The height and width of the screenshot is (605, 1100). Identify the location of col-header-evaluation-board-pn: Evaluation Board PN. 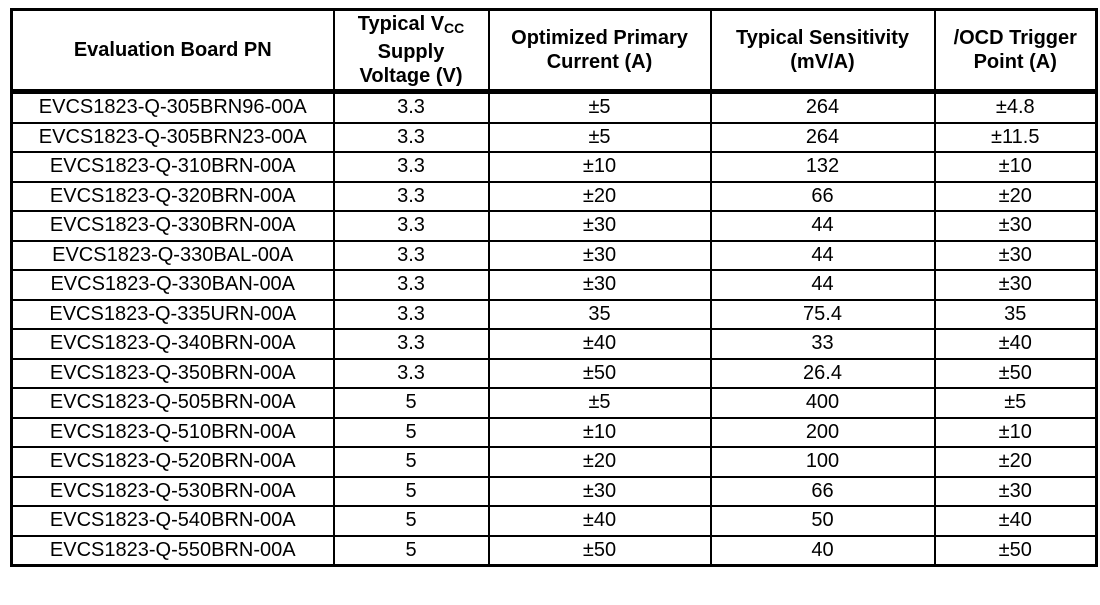
(172, 51).